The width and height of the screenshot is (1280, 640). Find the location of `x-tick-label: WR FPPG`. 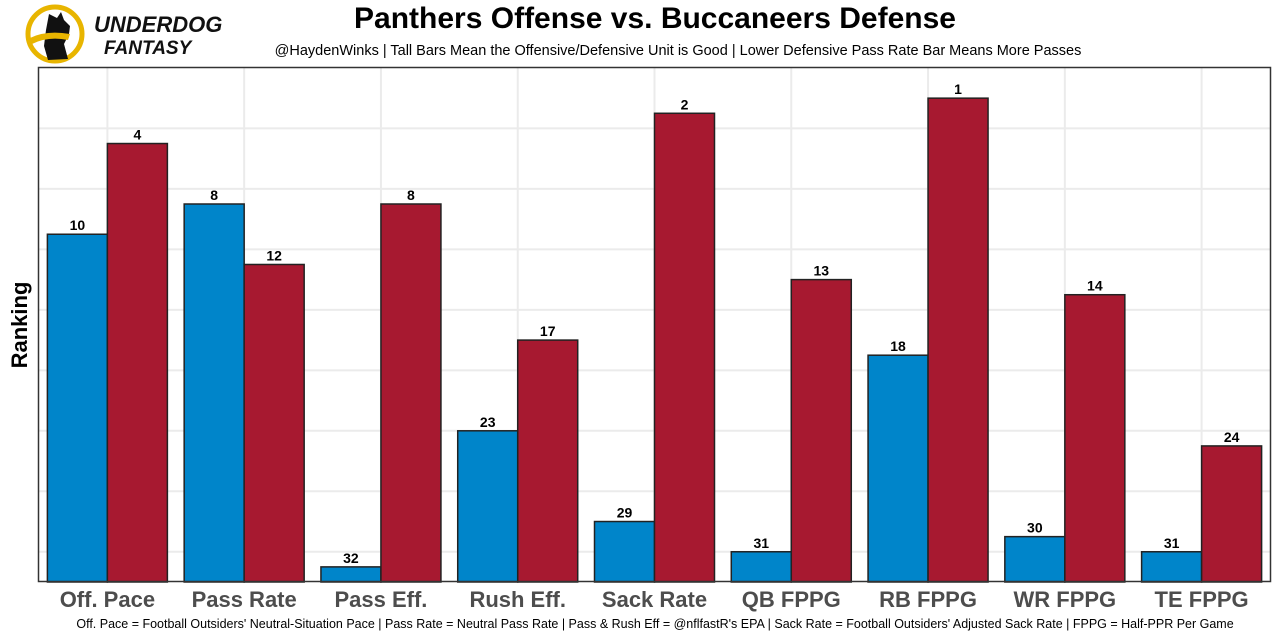

x-tick-label: WR FPPG is located at coordinates (1064, 599).